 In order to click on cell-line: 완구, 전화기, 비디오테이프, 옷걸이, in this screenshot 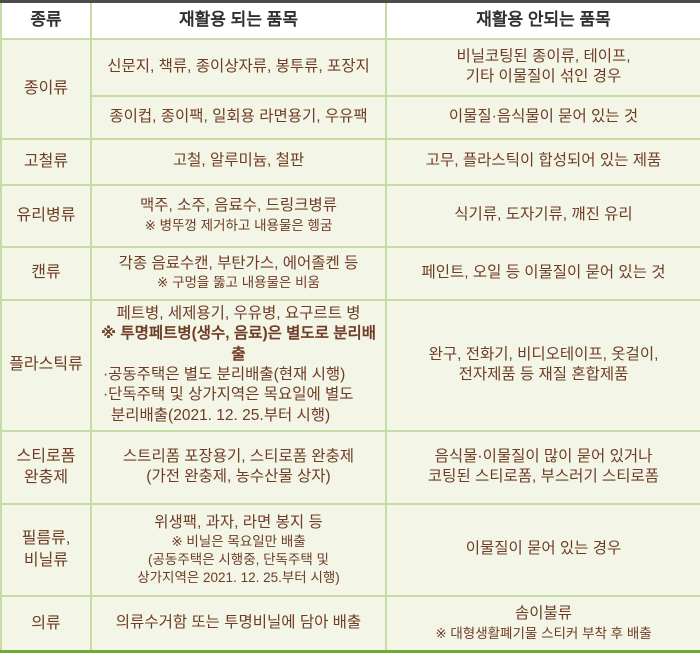, I will do `click(543, 354)`.